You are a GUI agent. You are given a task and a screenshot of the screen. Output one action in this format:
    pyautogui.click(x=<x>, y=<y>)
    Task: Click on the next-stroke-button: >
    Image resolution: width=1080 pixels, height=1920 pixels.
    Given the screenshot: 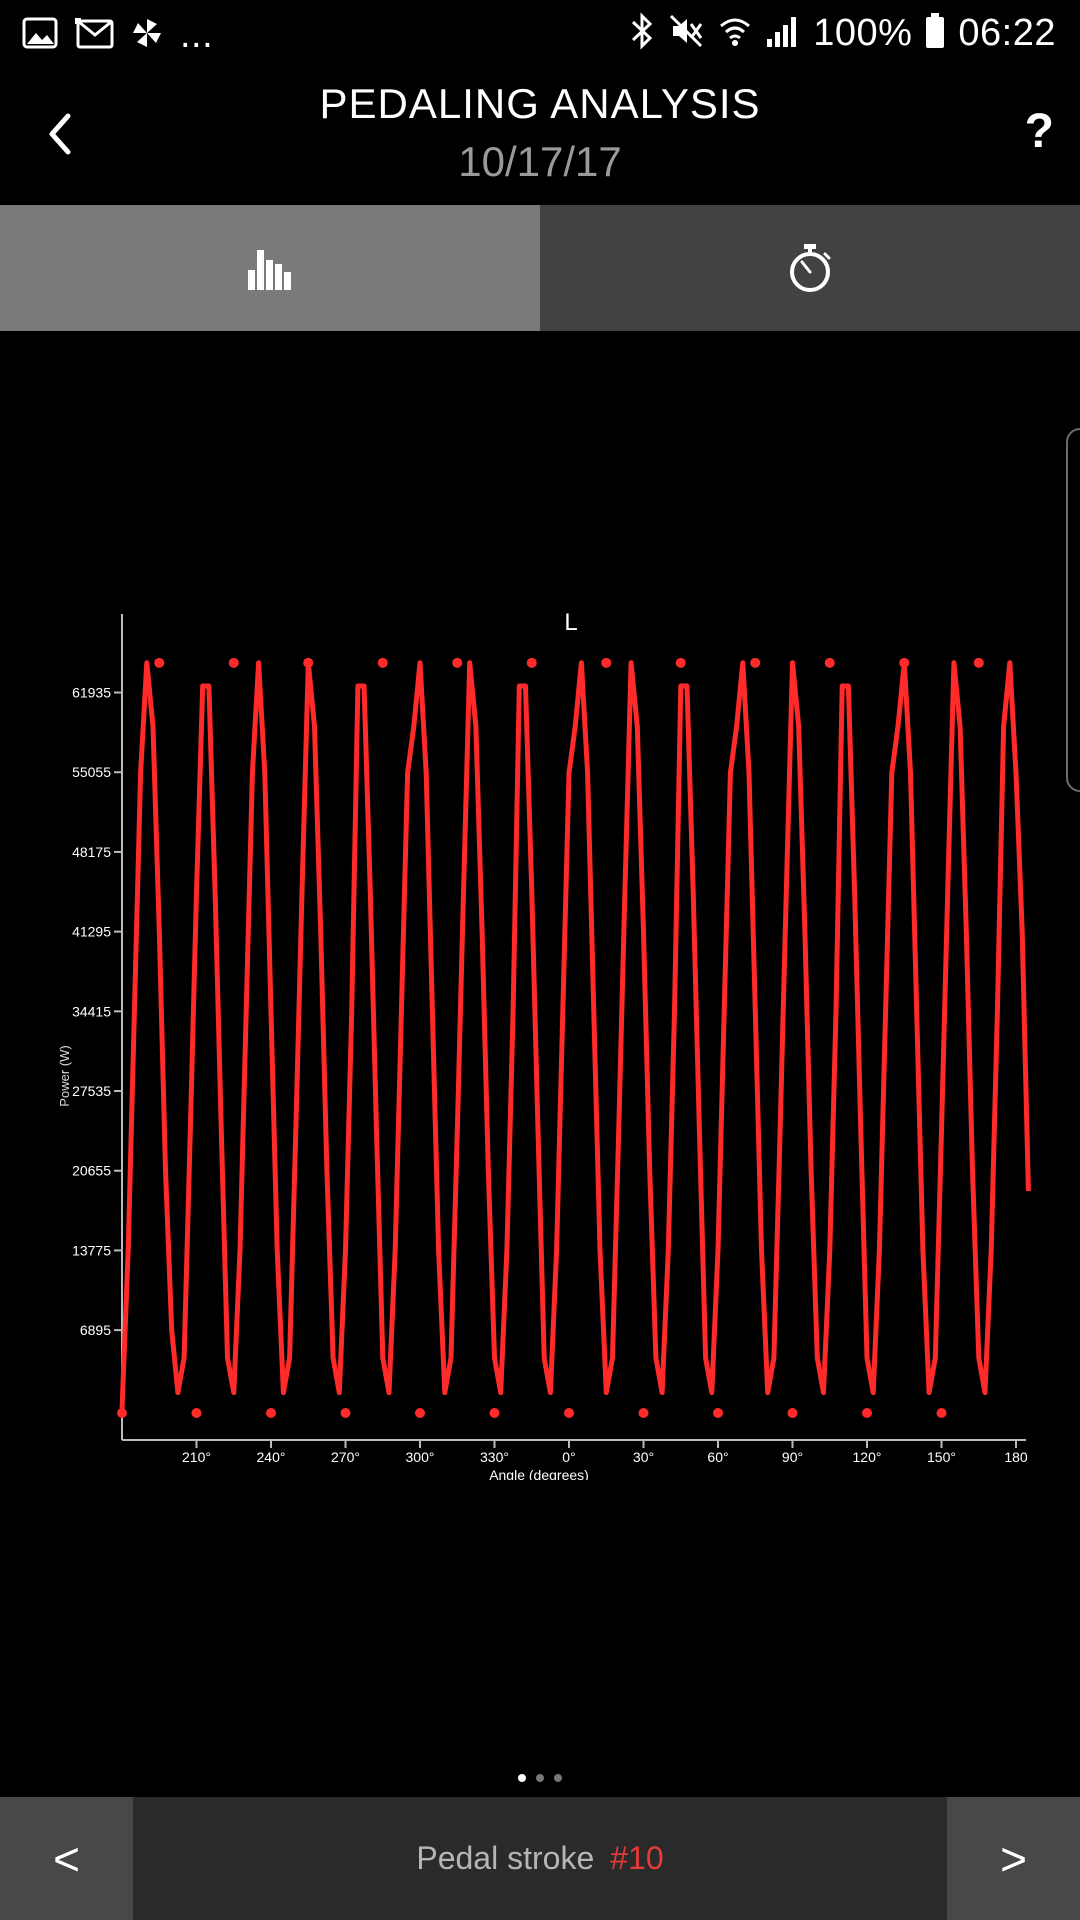 What is the action you would take?
    pyautogui.click(x=1013, y=1858)
    